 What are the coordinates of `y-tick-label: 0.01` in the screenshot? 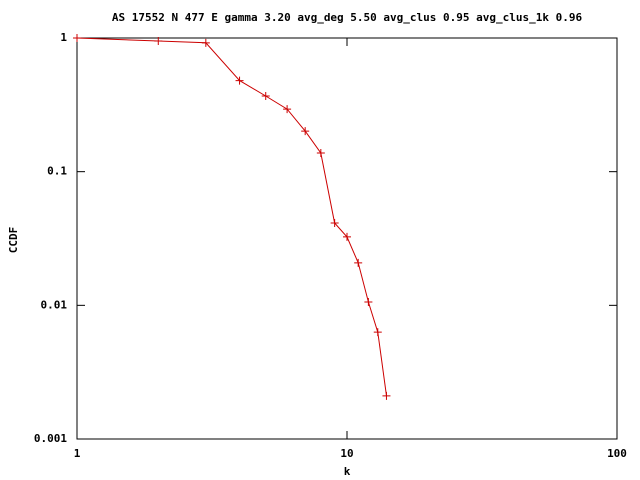 It's located at (54, 304).